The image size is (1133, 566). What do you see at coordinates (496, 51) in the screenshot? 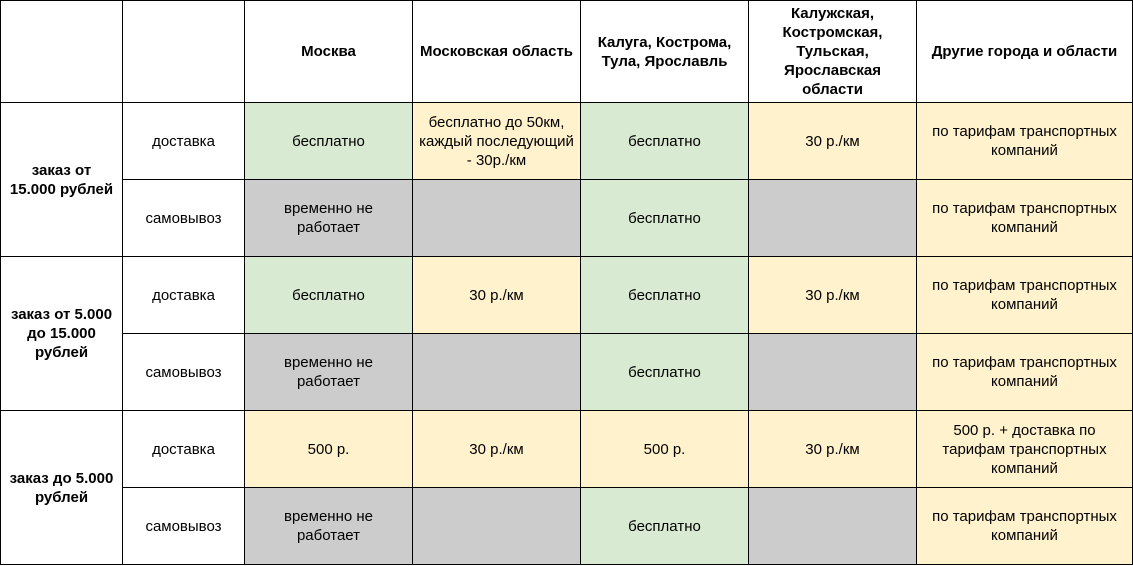
I see `header-cell-moscow-region: Московская область` at bounding box center [496, 51].